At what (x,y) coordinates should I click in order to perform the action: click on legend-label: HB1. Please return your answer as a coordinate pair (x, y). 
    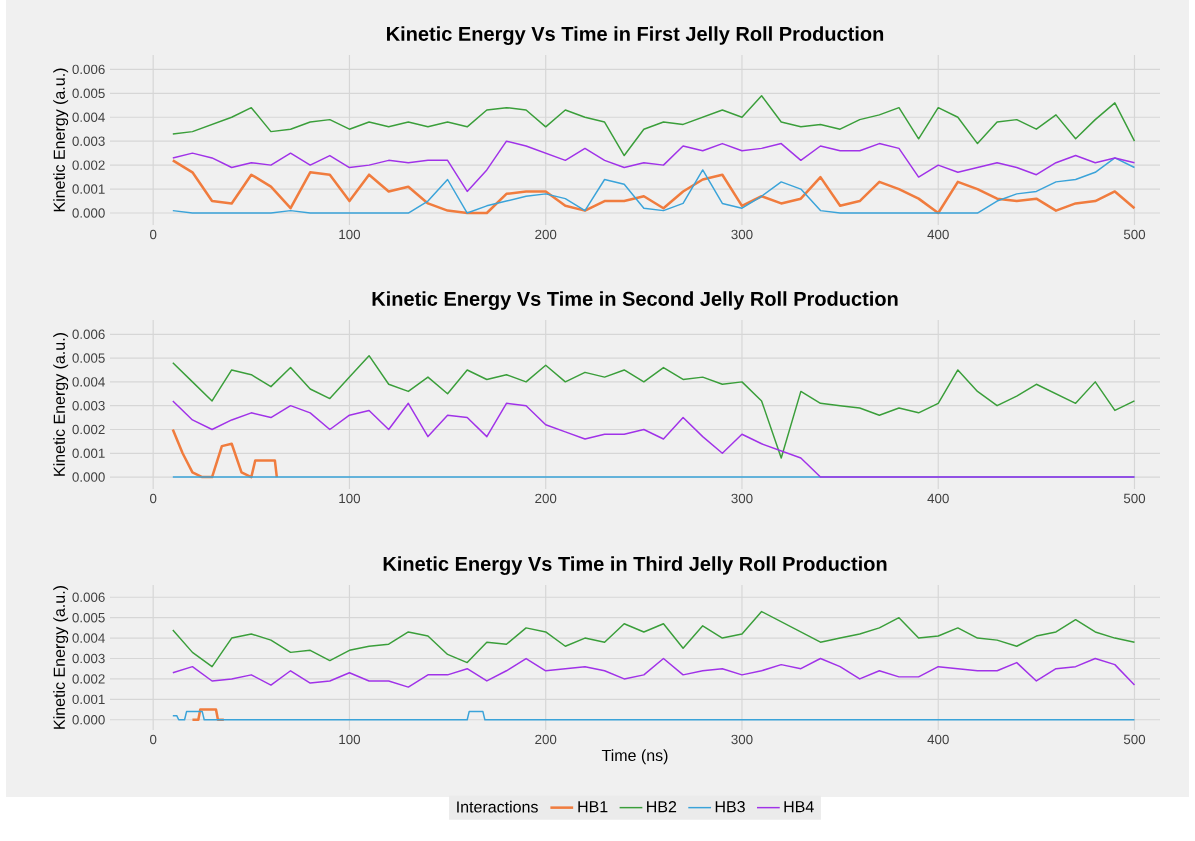
    Looking at the image, I should click on (593, 807).